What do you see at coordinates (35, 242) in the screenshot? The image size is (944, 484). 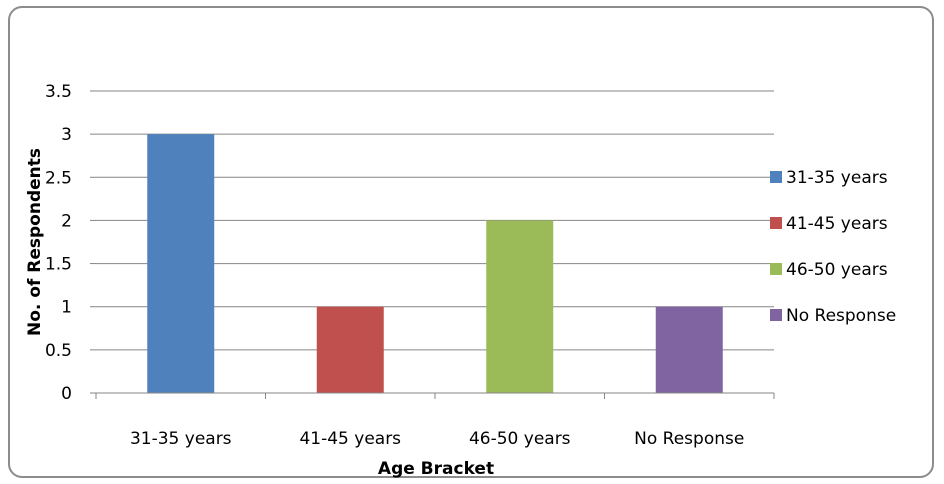 I see `y-axis-title: No. of Respondents` at bounding box center [35, 242].